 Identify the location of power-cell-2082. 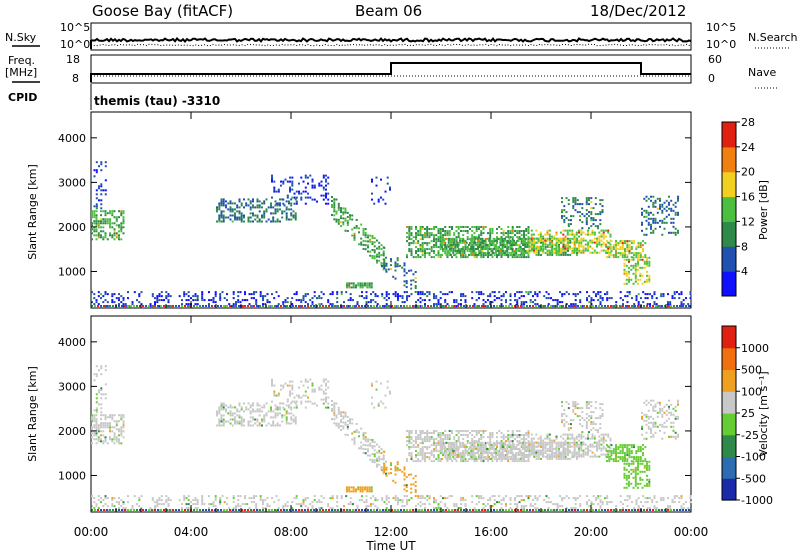
(678, 196).